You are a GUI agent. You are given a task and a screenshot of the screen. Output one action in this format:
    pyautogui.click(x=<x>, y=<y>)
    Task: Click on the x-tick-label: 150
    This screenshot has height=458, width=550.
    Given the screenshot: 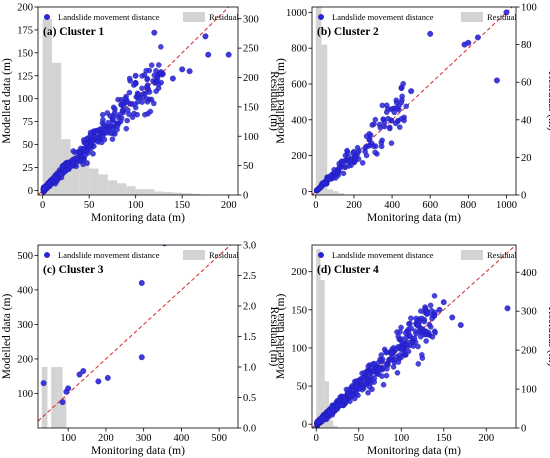 What is the action you would take?
    pyautogui.click(x=182, y=205)
    